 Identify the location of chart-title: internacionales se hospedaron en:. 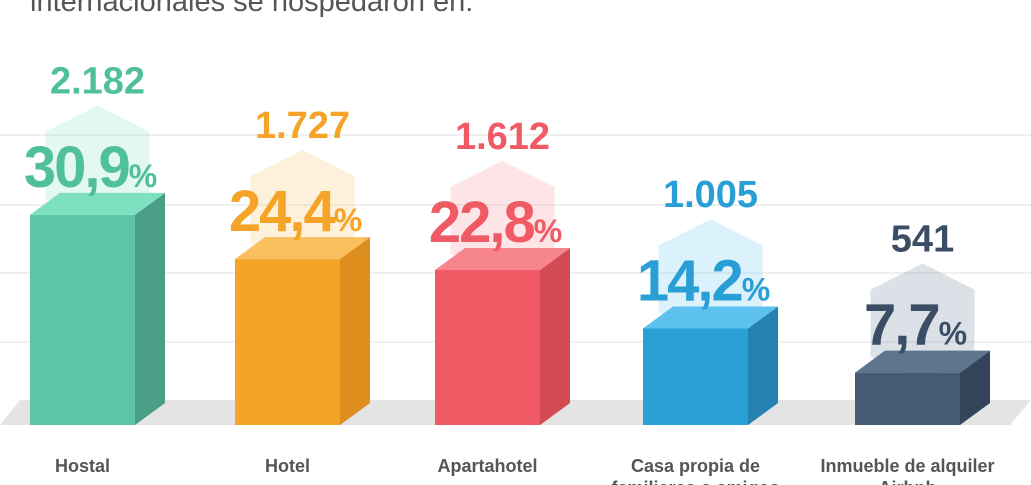
(252, 9).